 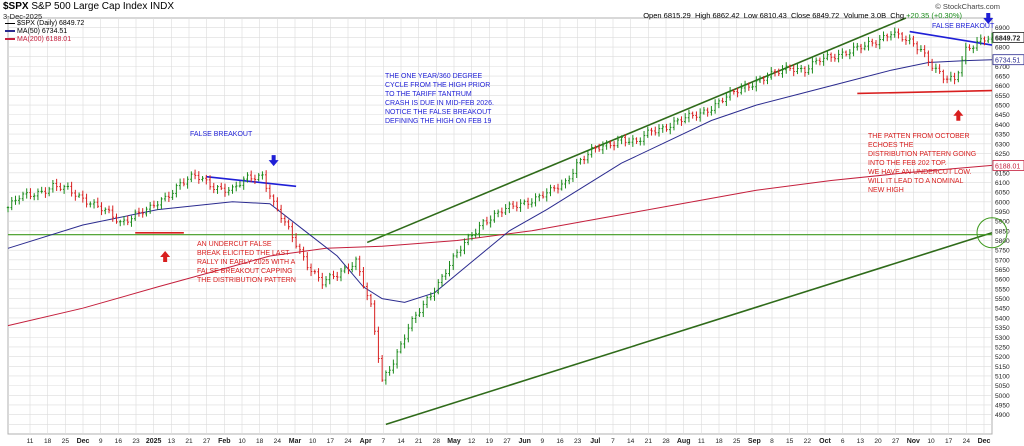 What do you see at coordinates (1002, 289) in the screenshot?
I see `y-tick-label: 5550` at bounding box center [1002, 289].